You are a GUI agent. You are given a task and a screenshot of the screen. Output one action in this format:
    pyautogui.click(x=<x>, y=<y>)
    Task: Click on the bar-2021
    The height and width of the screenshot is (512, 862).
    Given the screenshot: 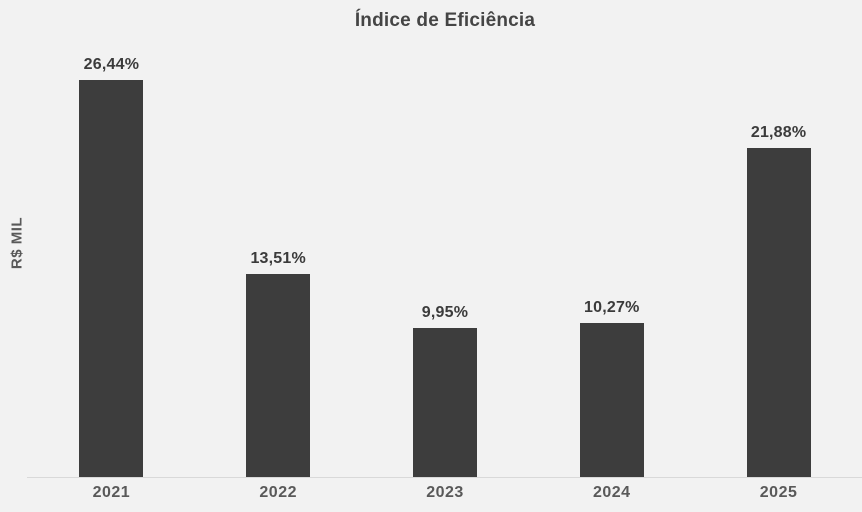 What is the action you would take?
    pyautogui.click(x=111, y=278)
    